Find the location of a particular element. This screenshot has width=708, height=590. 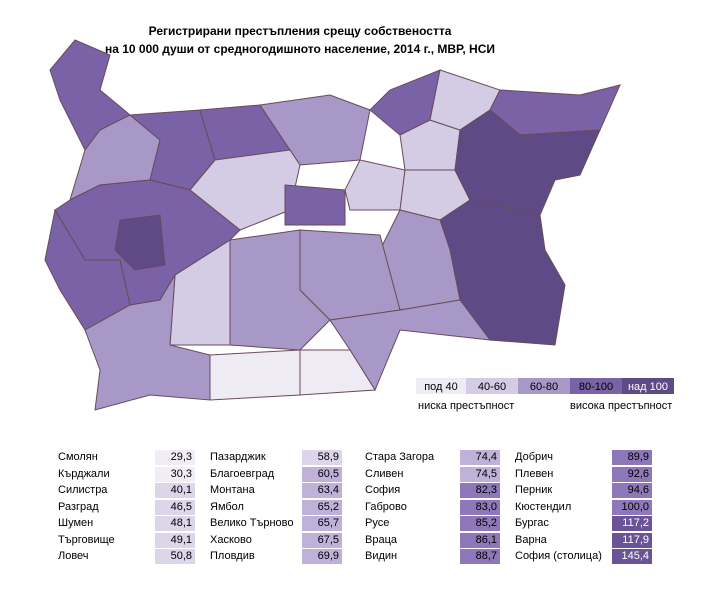

row-name: София (столица) is located at coordinates (558, 556).